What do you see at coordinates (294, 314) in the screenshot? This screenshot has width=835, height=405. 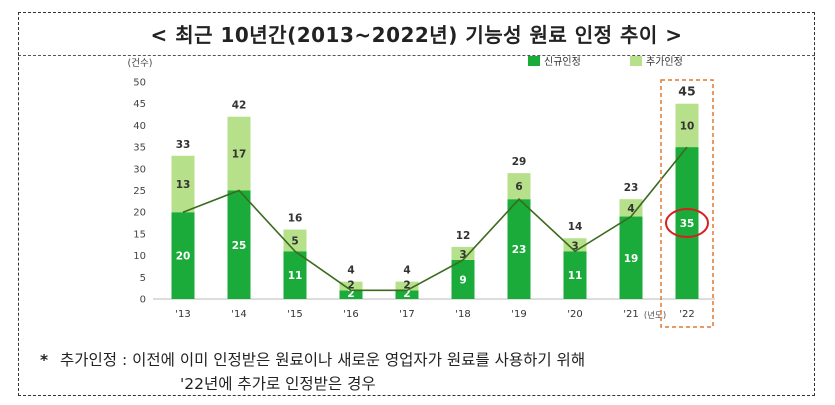 I see `x-tick-label: '15` at bounding box center [294, 314].